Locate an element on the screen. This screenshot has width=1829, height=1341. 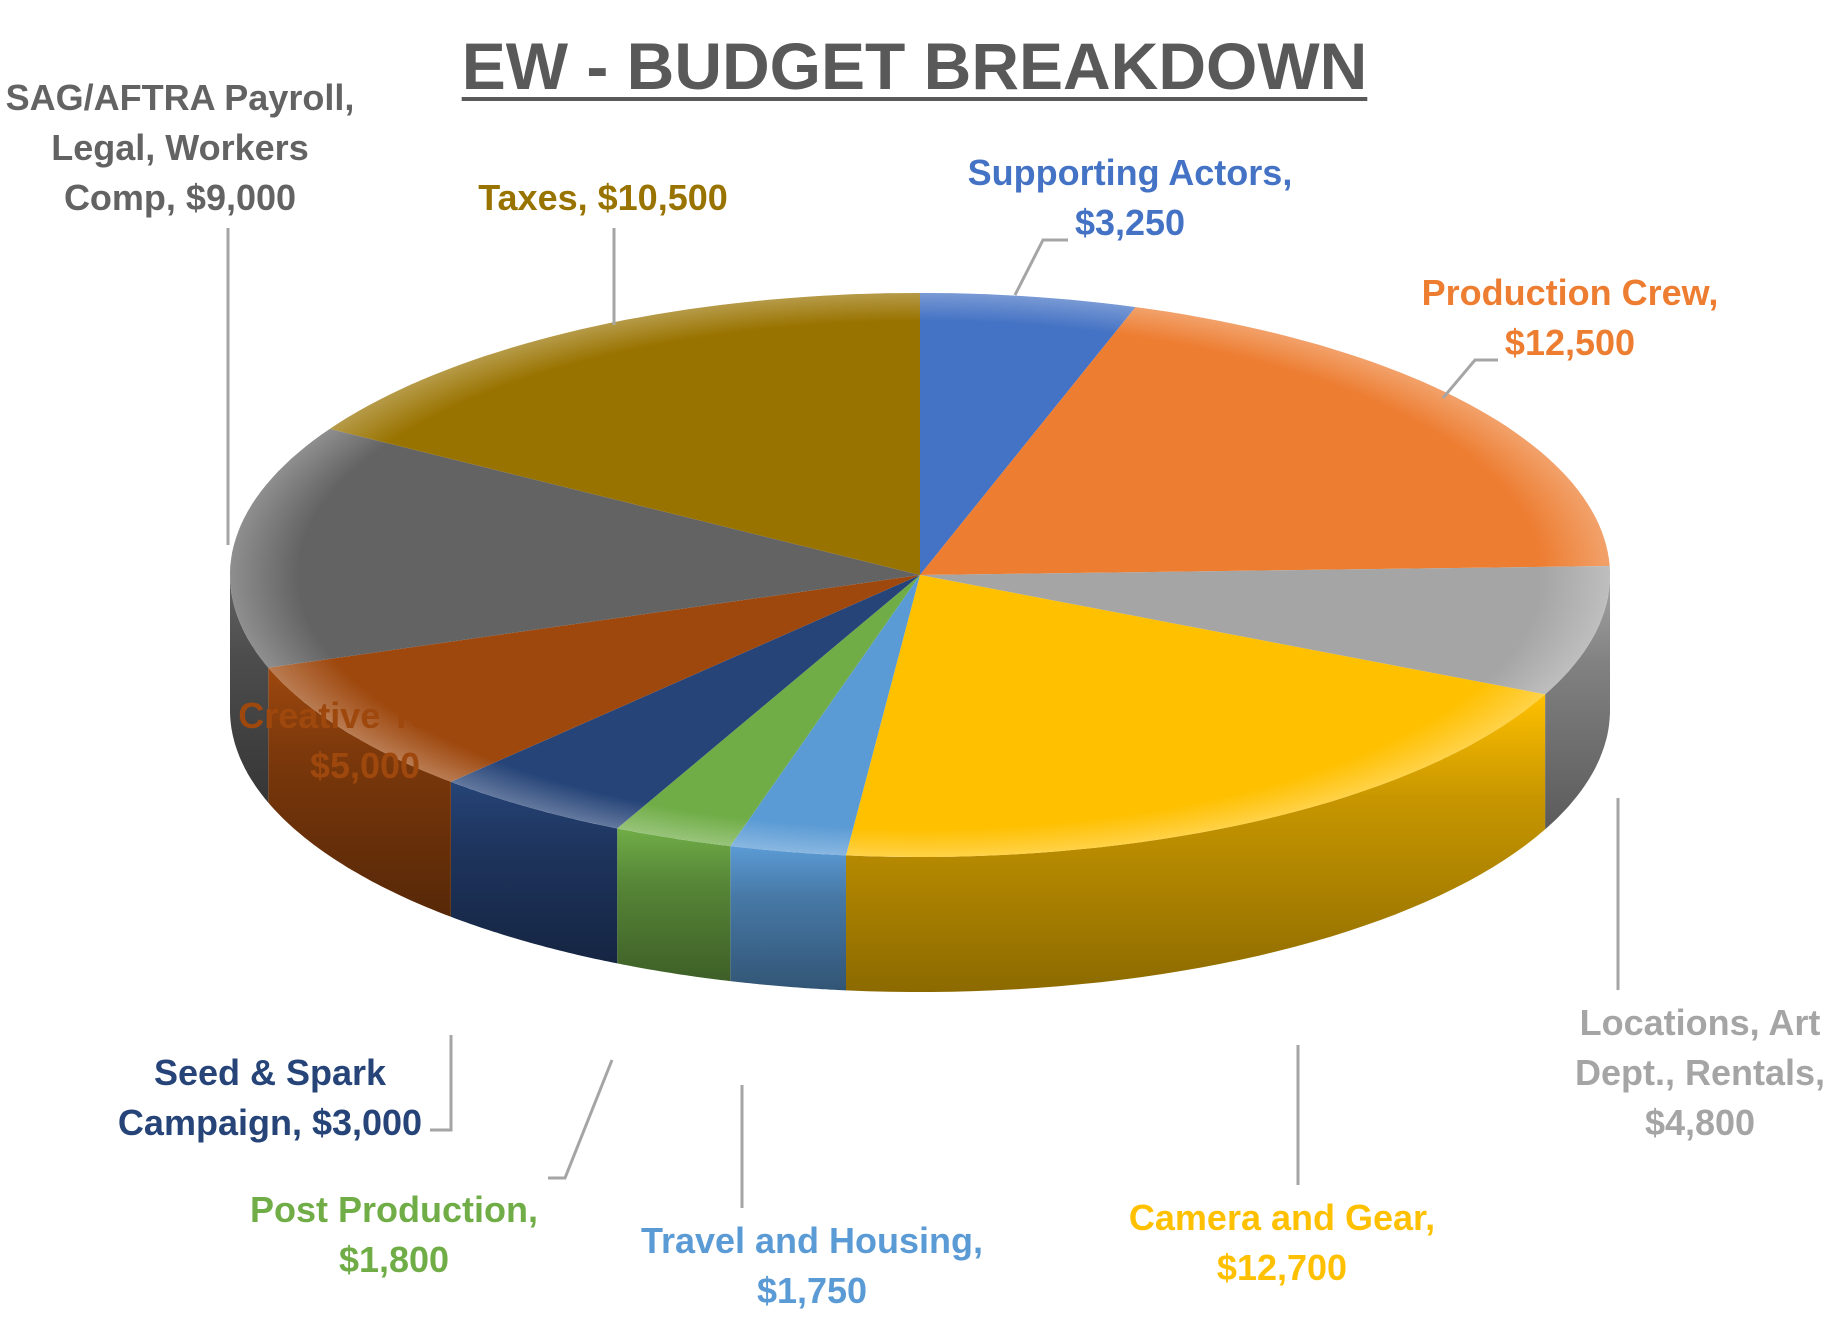
data-label-camera-and-gear: Camera and Gear, $12,700 is located at coordinates (1282, 1242).